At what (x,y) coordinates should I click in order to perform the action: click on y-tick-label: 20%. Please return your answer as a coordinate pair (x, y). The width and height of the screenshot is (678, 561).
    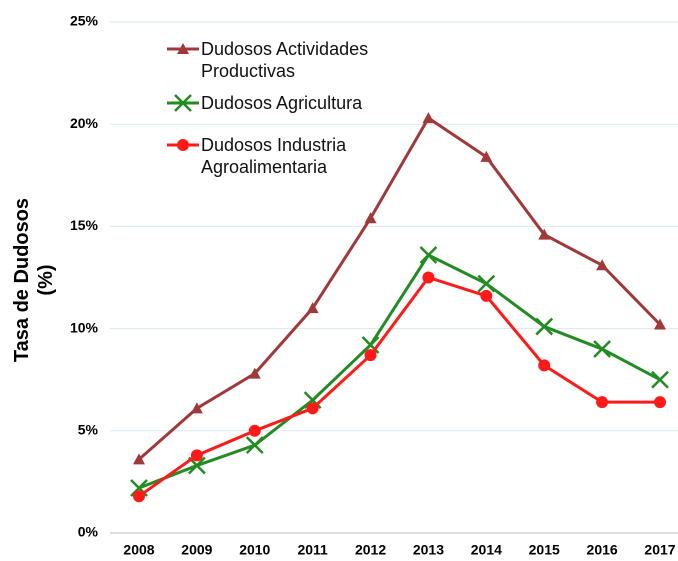
    Looking at the image, I should click on (84, 123).